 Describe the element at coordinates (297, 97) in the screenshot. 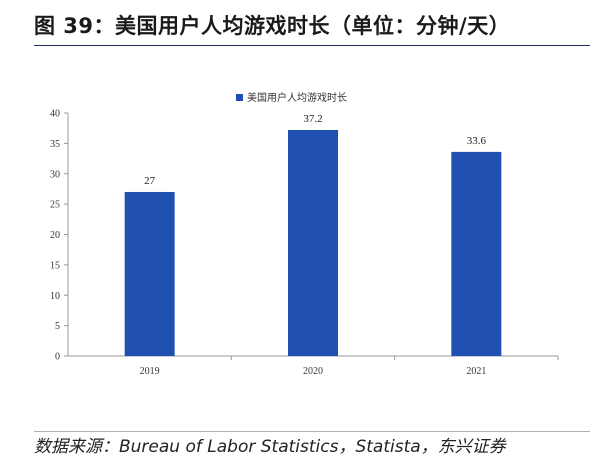

I see `legend-label: 美国用户人均游戏时长` at that location.